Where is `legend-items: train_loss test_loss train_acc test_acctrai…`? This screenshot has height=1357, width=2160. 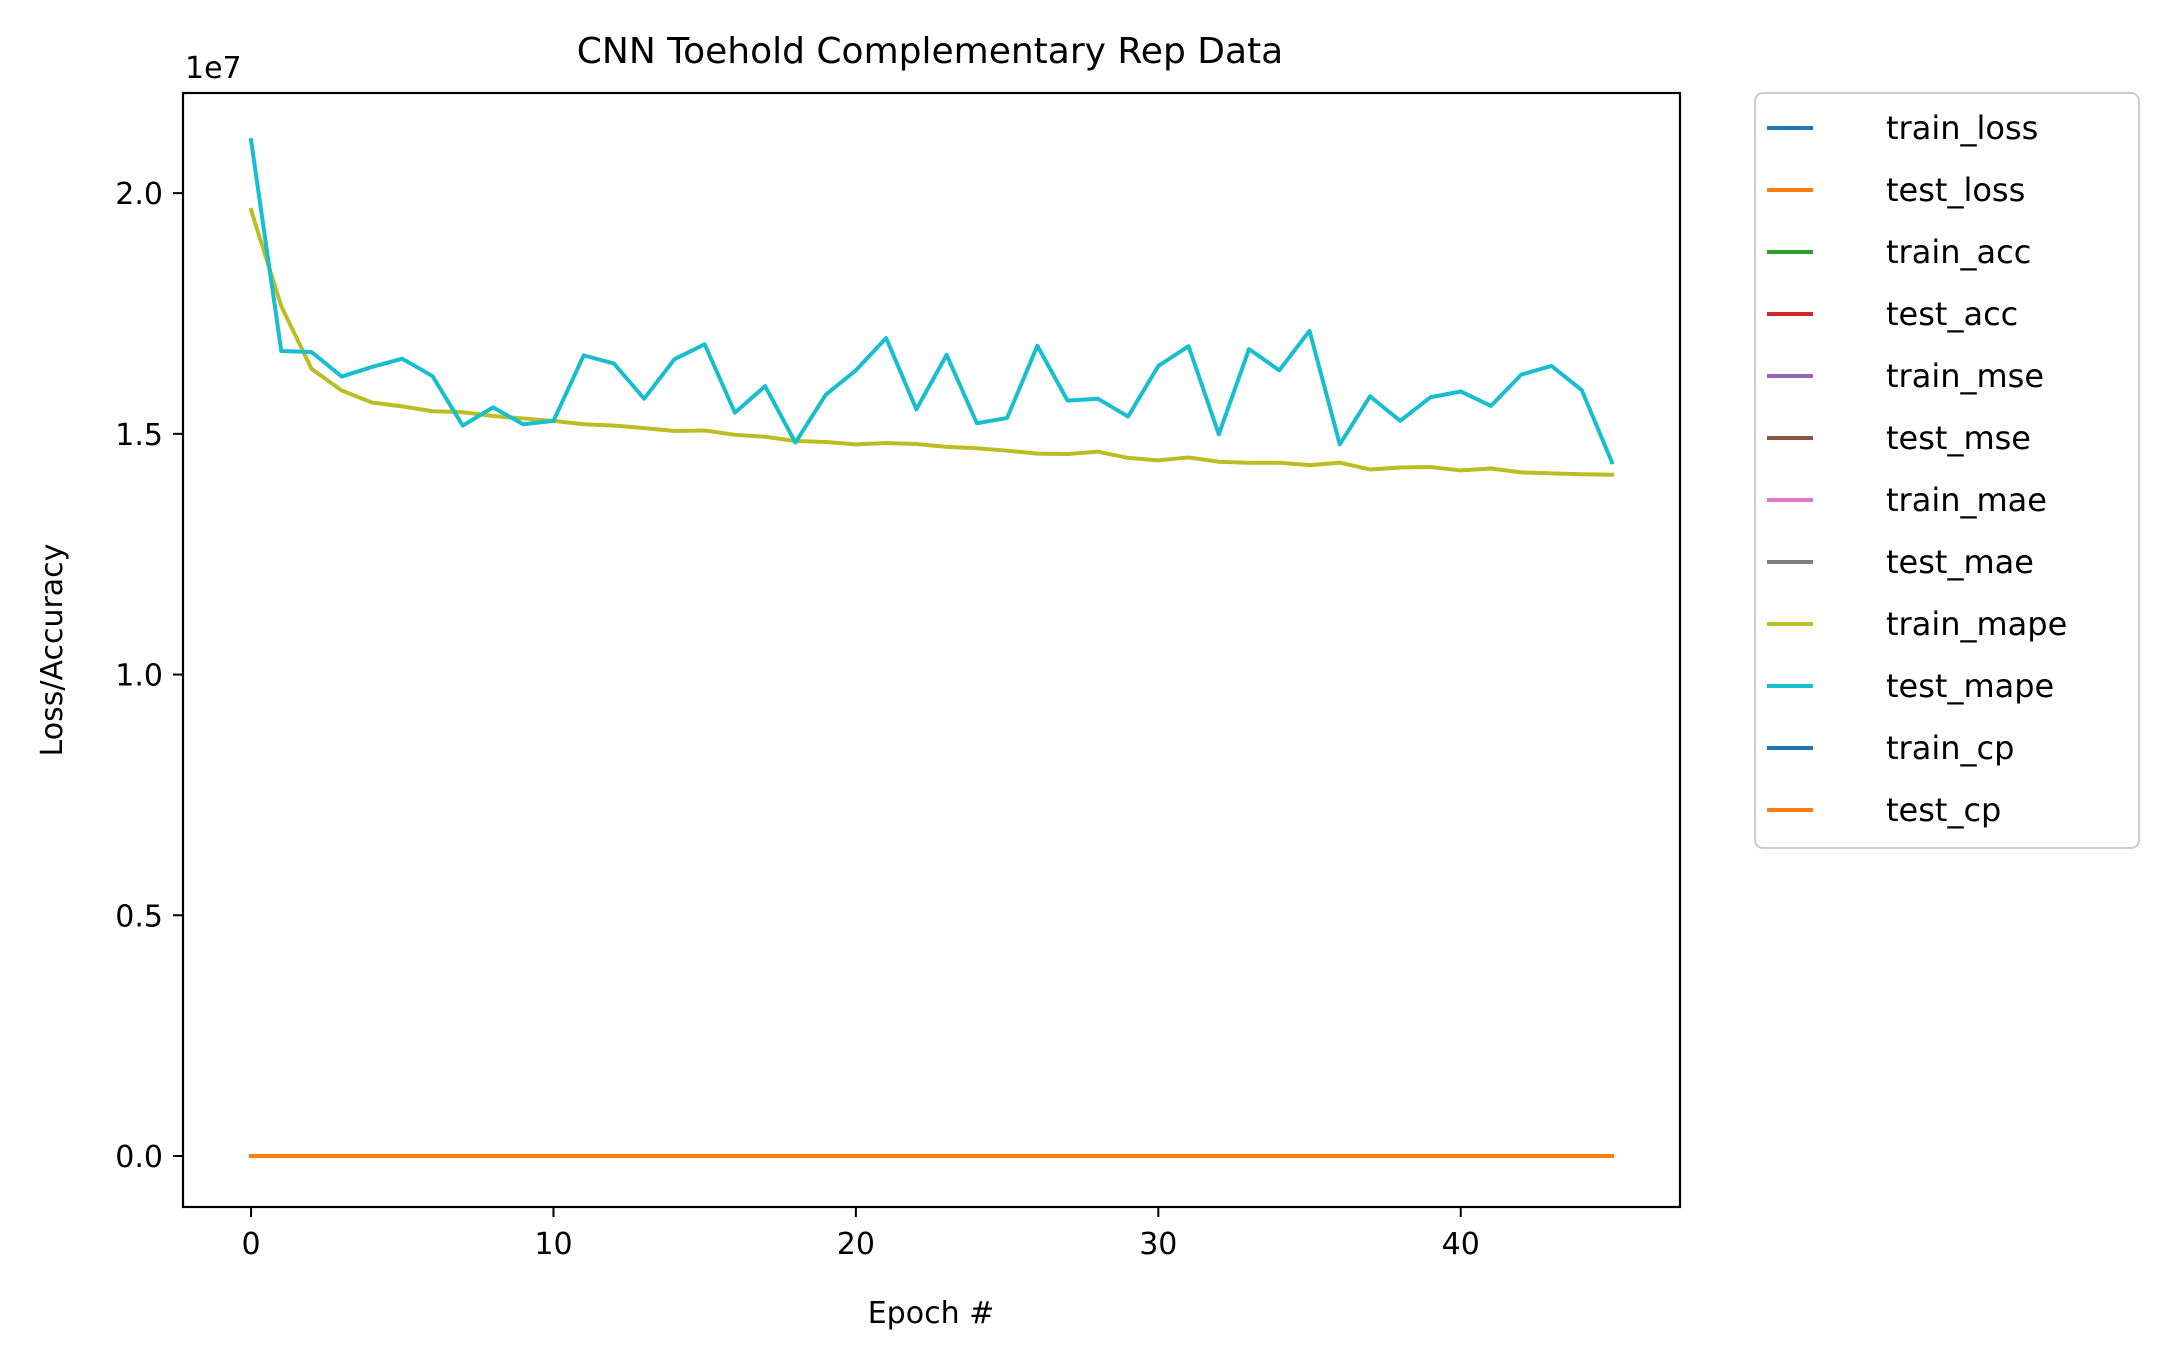 legend-items: train_loss test_loss train_acc test_acctrai… is located at coordinates (1917, 469).